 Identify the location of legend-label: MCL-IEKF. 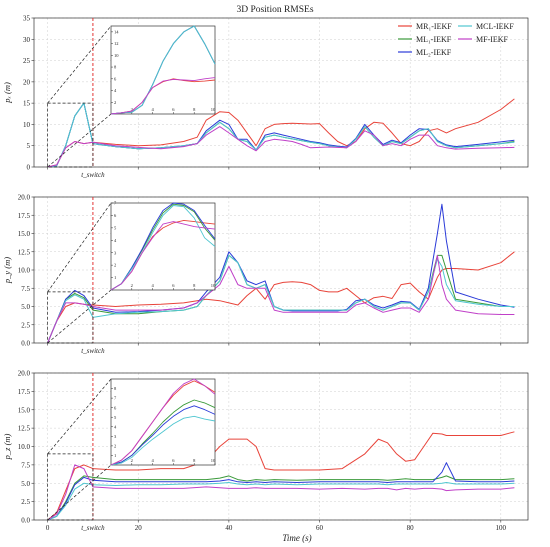
(495, 26).